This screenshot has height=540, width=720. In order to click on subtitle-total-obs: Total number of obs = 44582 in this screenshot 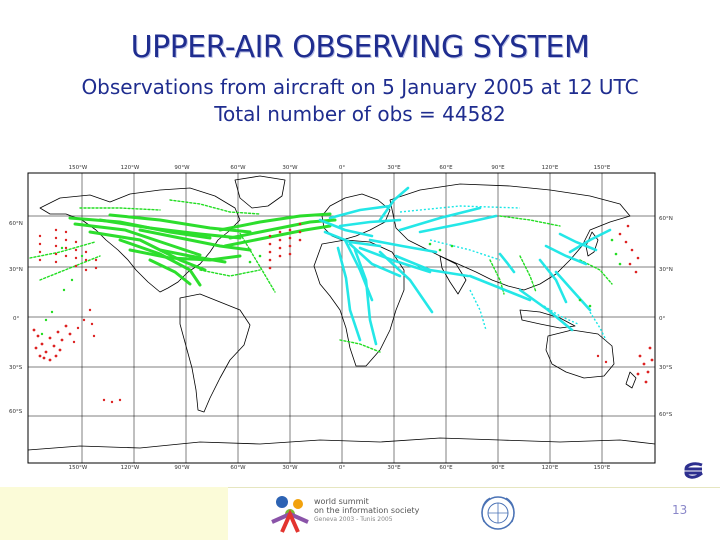, I will do `click(360, 114)`.